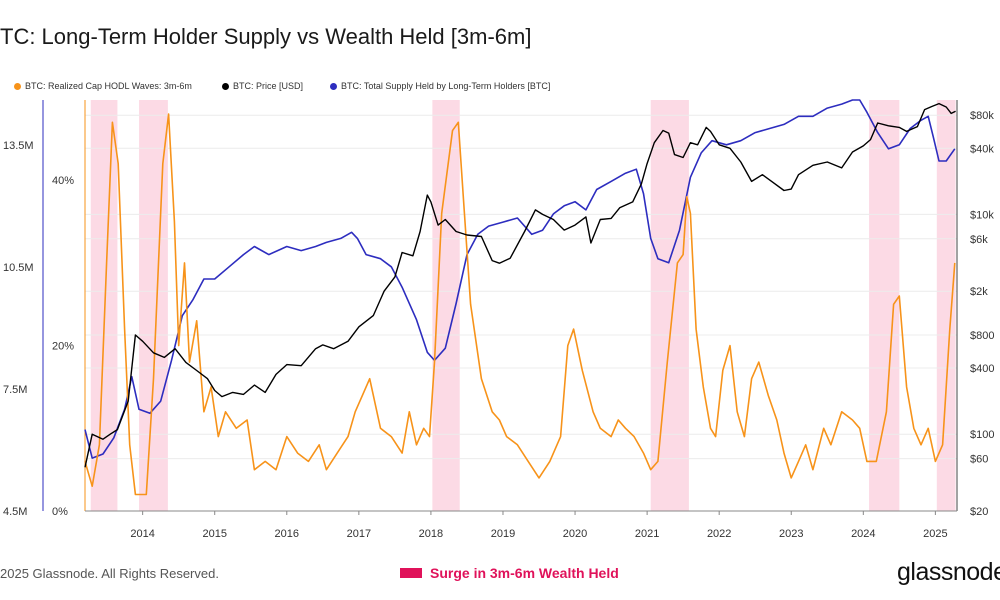 The image size is (1000, 600). What do you see at coordinates (15, 512) in the screenshot?
I see `supply-tick-label: 4.5M` at bounding box center [15, 512].